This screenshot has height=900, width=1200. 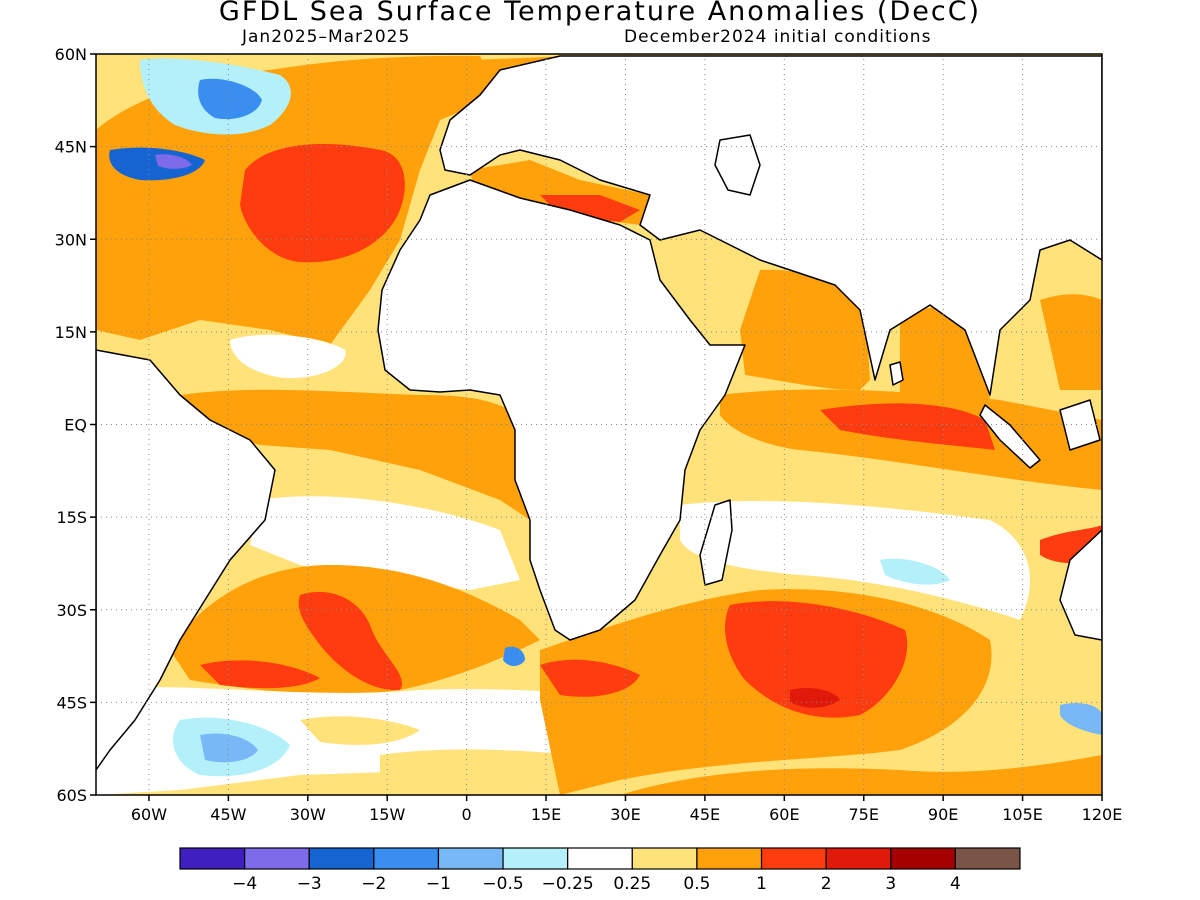 What do you see at coordinates (75, 425) in the screenshot?
I see `lat-tick-label: EQ` at bounding box center [75, 425].